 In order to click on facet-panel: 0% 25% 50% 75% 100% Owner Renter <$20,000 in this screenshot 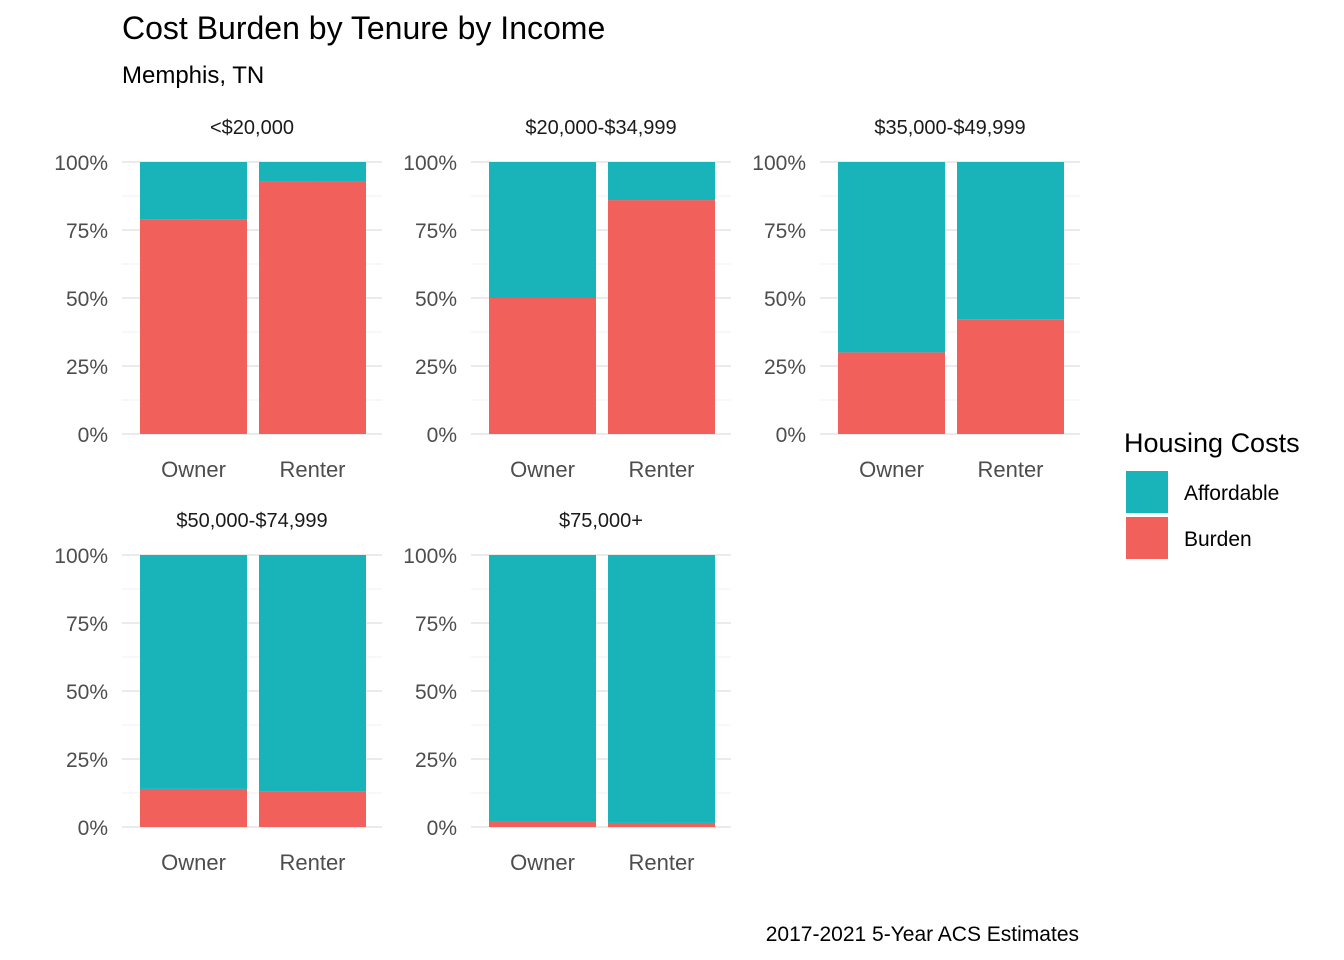, I will do `click(218, 299)`.